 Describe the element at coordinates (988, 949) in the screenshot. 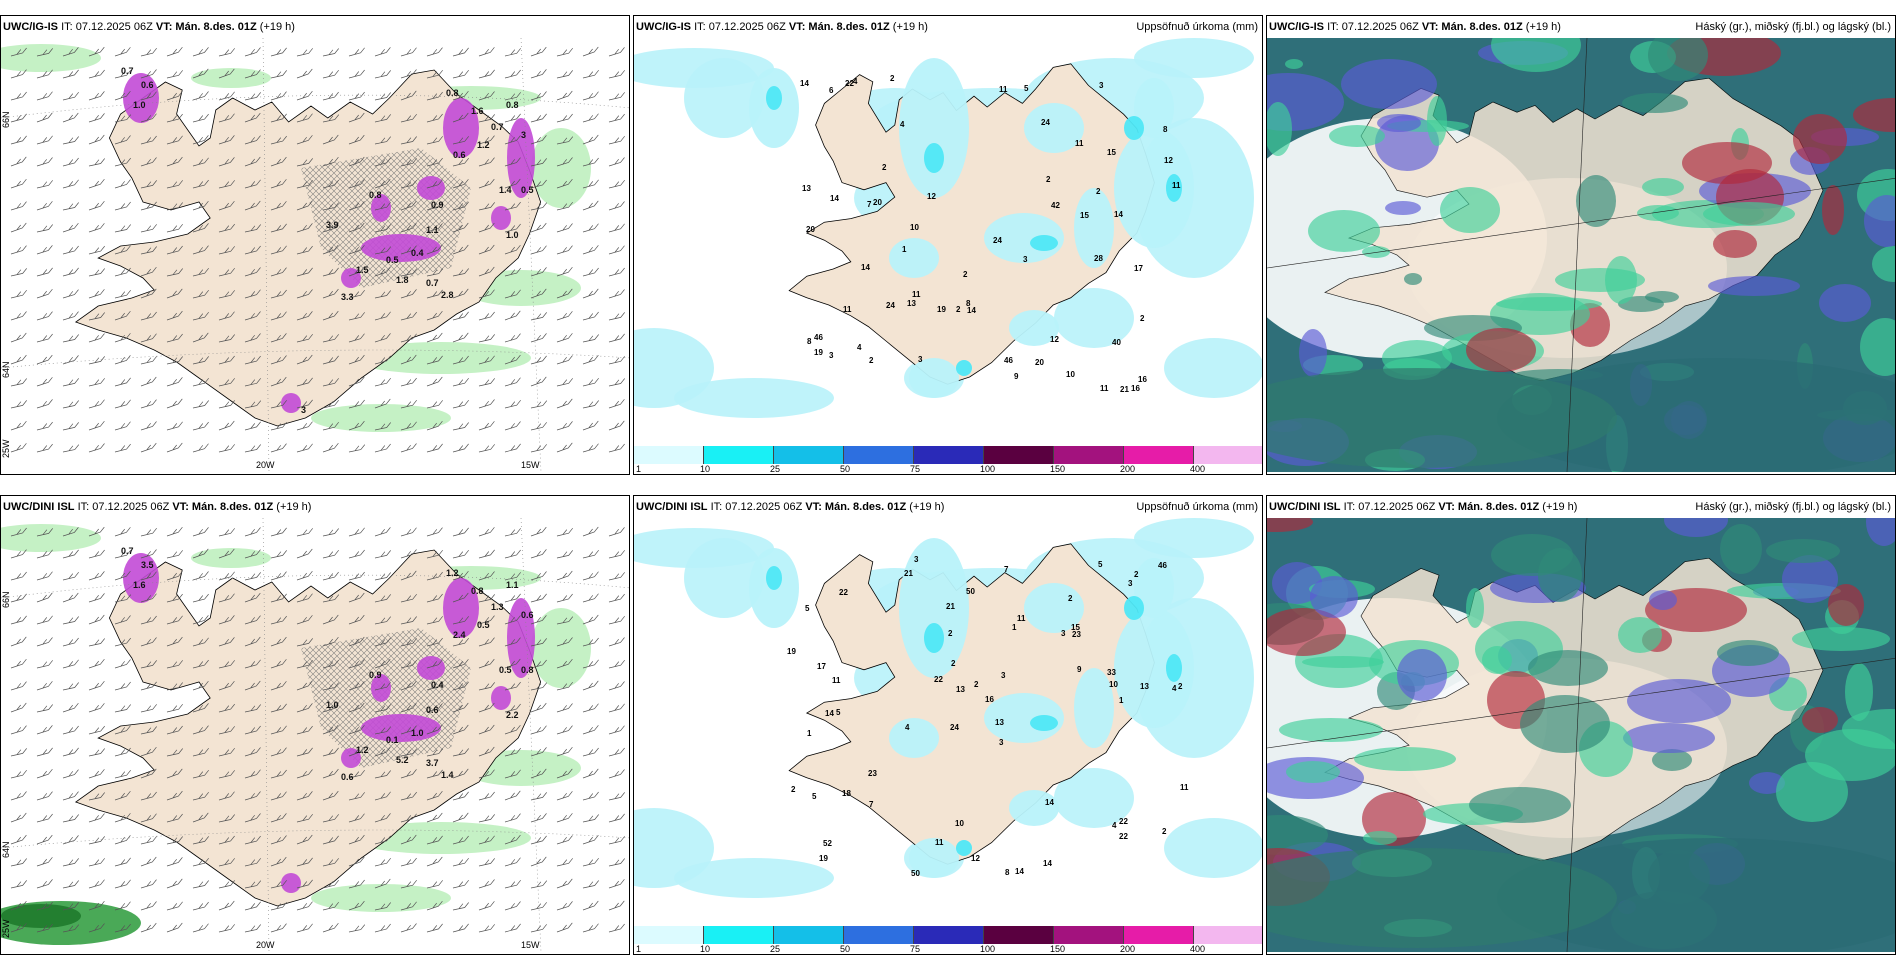

I see `colorbar-tick-label: 100` at that location.